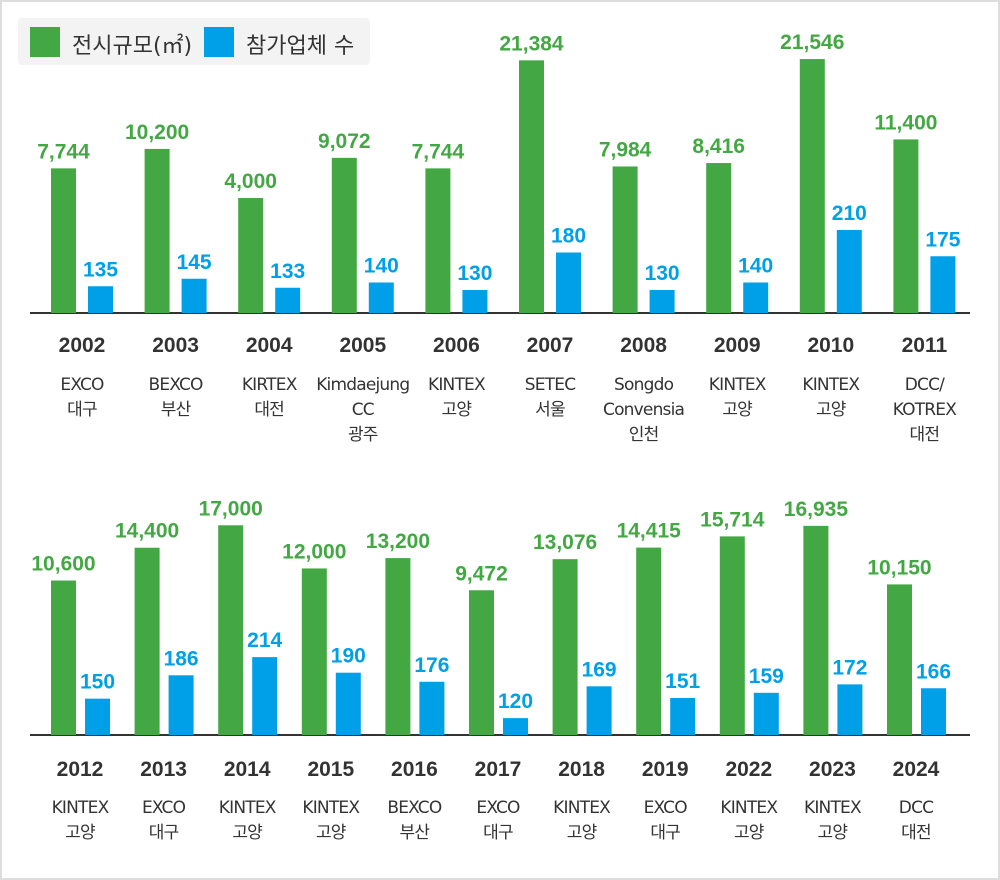  What do you see at coordinates (812, 42) in the screenshot?
I see `data-label-area: 21,546` at bounding box center [812, 42].